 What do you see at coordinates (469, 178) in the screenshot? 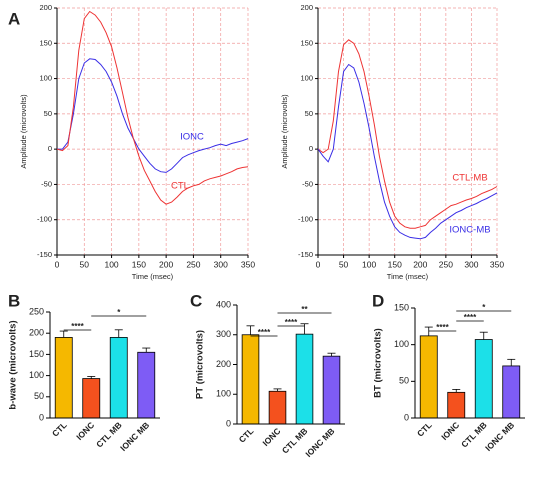
I see `series-label: CTL-MB` at bounding box center [469, 178].